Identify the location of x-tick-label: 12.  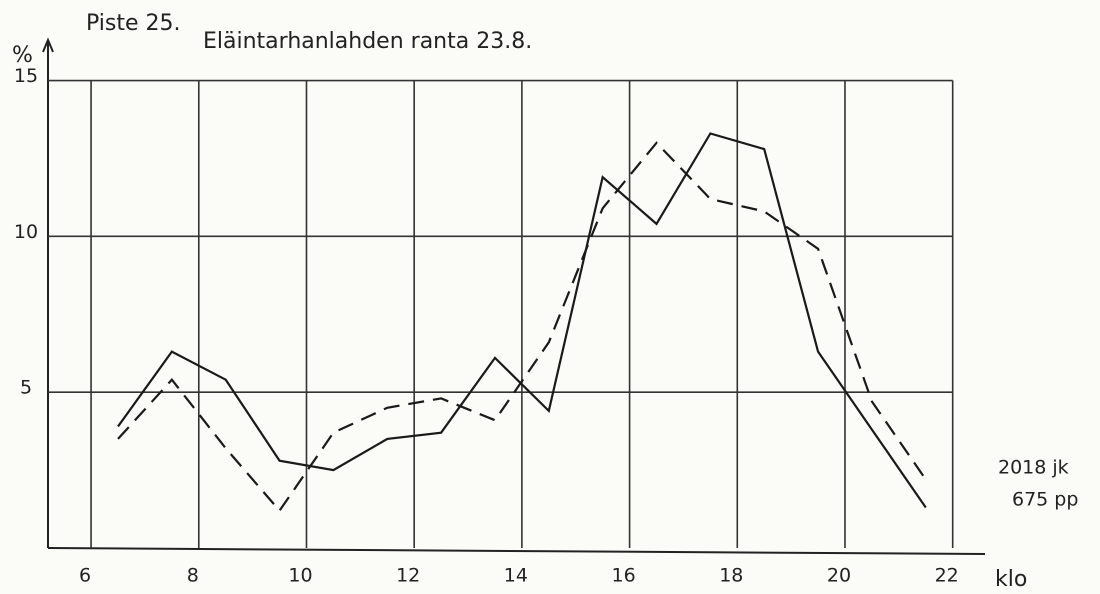
(408, 576).